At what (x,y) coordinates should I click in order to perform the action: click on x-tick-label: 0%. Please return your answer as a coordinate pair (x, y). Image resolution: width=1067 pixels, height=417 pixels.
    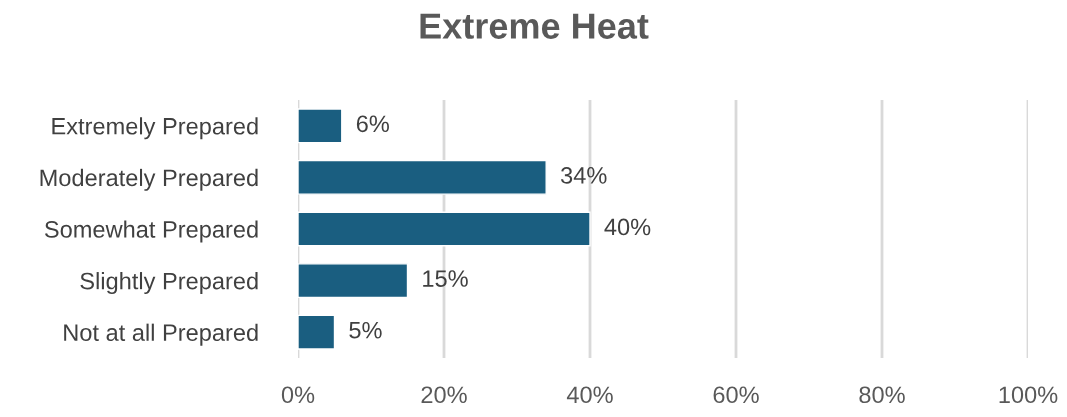
    Looking at the image, I should click on (298, 395).